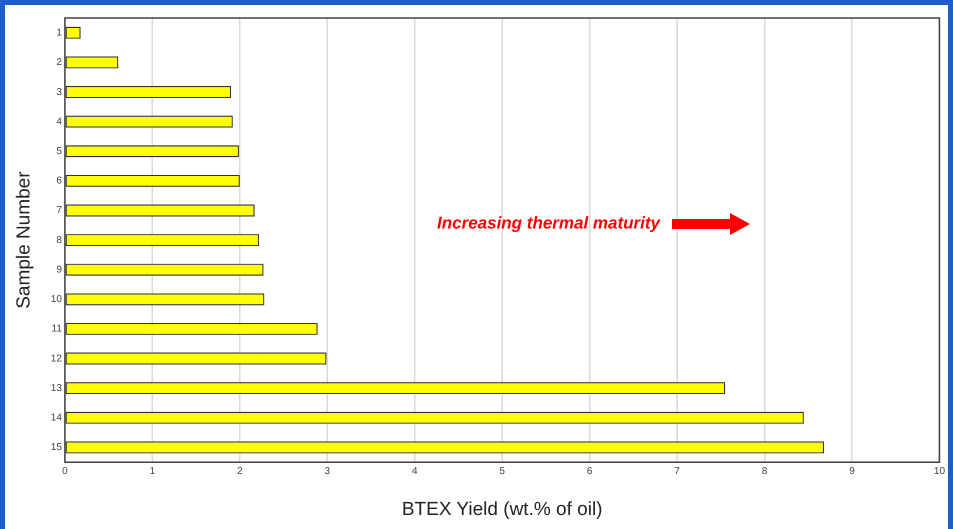 Image resolution: width=953 pixels, height=529 pixels. Describe the element at coordinates (852, 471) in the screenshot. I see `x-tick-label: 9` at that location.